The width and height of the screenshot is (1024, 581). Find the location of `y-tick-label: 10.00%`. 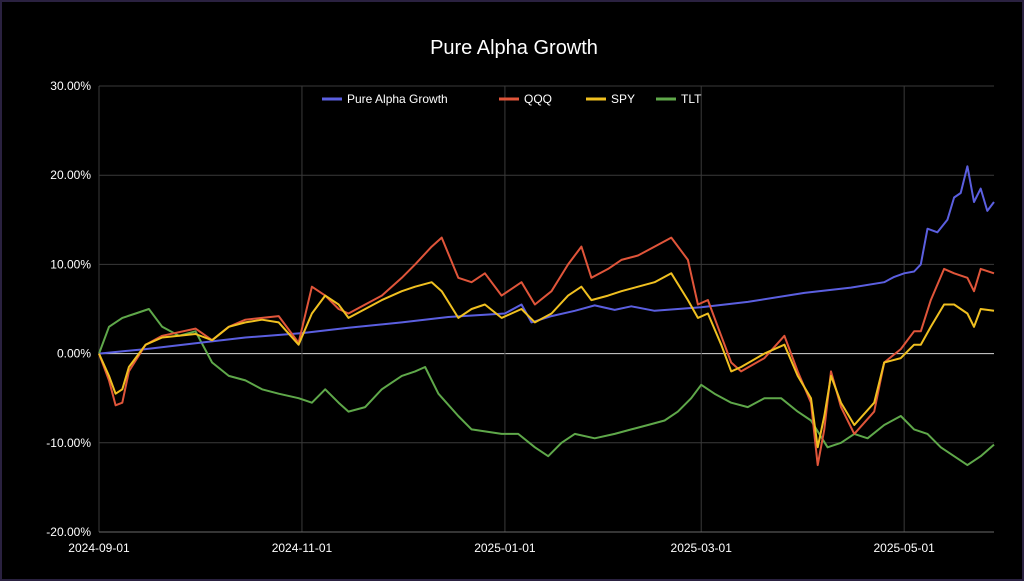

y-tick-label: 10.00% is located at coordinates (70, 264).